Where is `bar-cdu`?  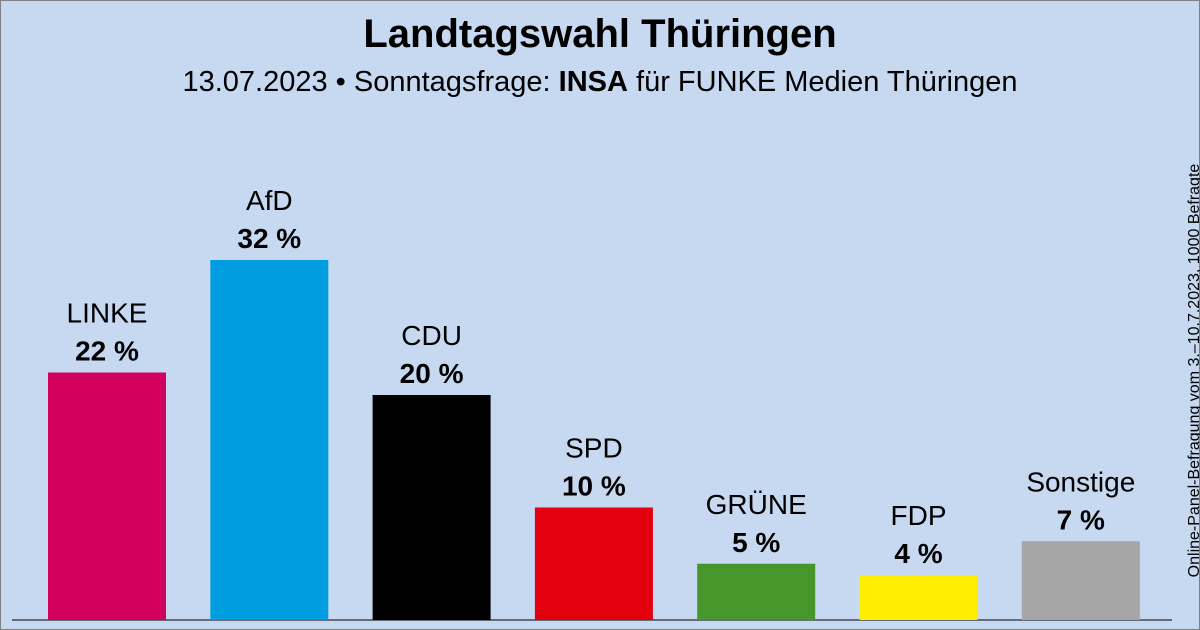
bar-cdu is located at coordinates (431, 507).